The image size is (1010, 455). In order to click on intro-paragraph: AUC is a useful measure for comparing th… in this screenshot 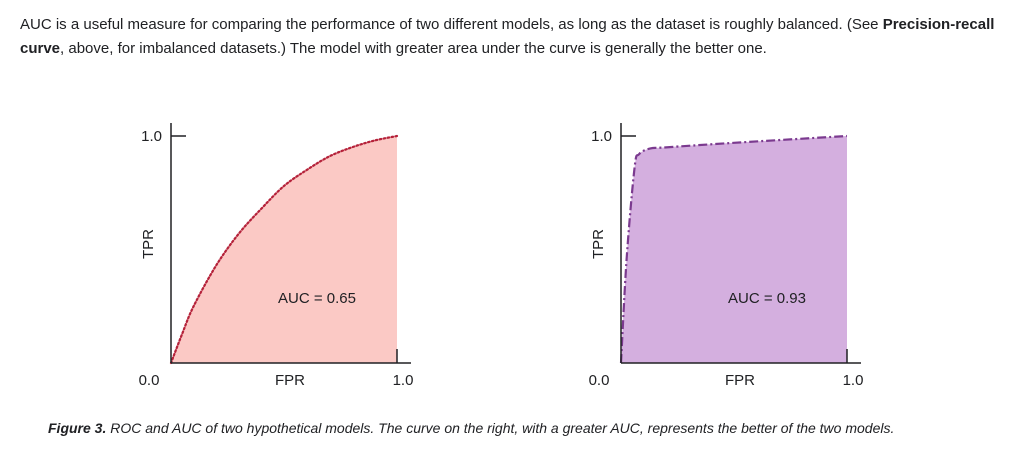, I will do `click(510, 37)`.